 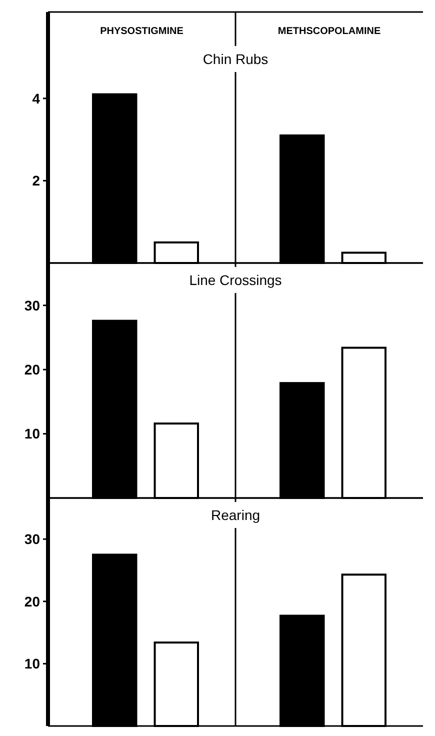 I want to click on x-tick-label: METHSCOPOLAMINE, so click(x=329, y=31).